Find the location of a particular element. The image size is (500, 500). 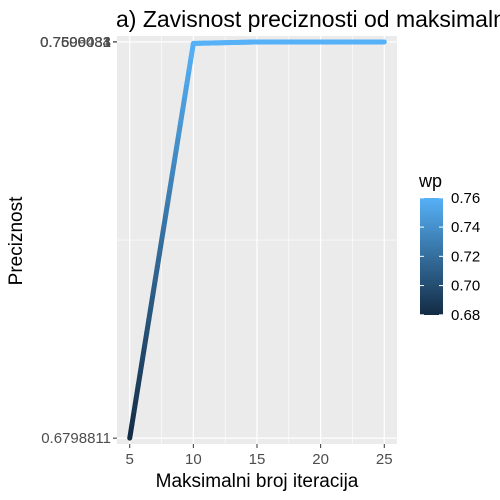

y-tick-label: 0.7599034 is located at coordinates (75, 42).